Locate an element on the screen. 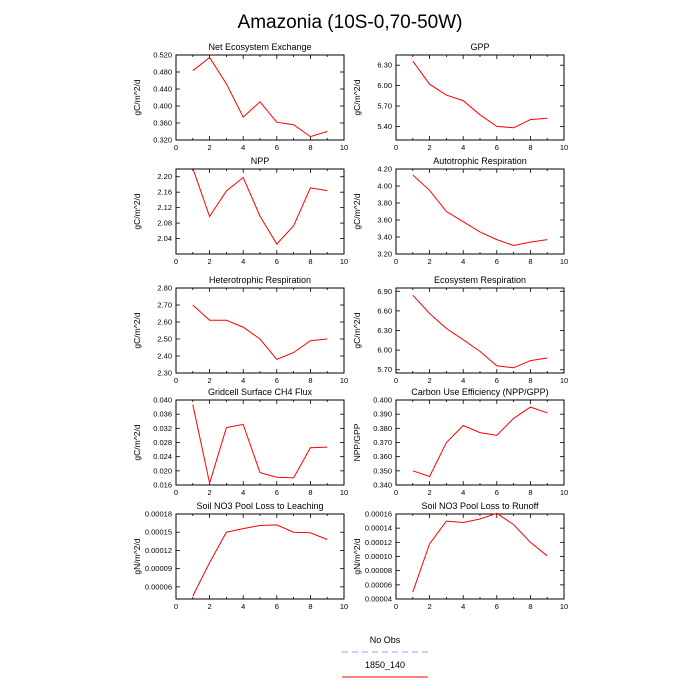 The image size is (700, 700). y-tick-label: 0.340 is located at coordinates (382, 485).